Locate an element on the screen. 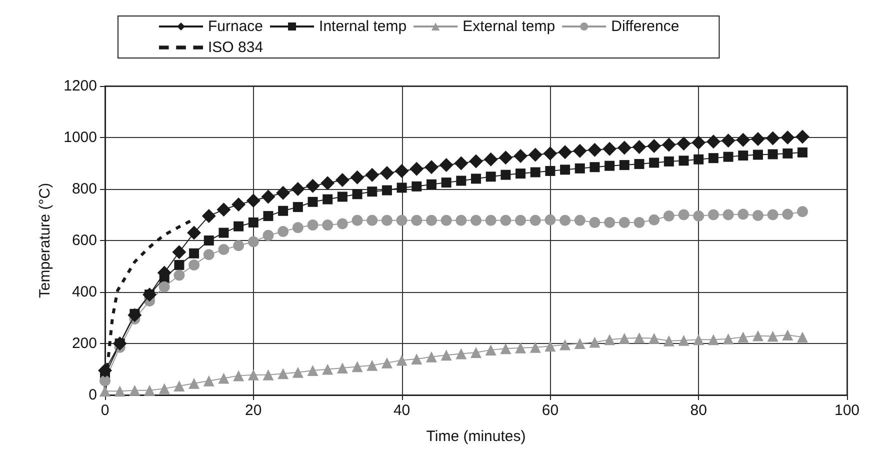 The width and height of the screenshot is (877, 474). legend-label: Difference is located at coordinates (645, 26).